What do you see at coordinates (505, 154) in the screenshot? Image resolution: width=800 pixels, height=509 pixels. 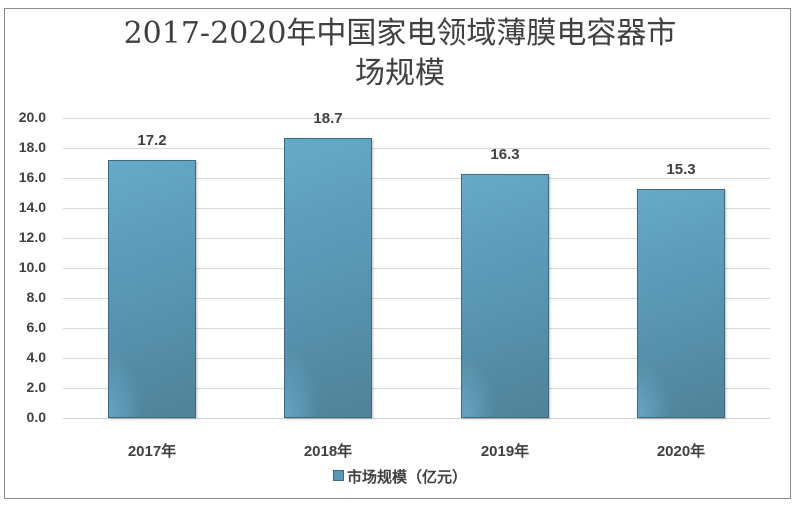 I see `value-label: 16.3` at bounding box center [505, 154].